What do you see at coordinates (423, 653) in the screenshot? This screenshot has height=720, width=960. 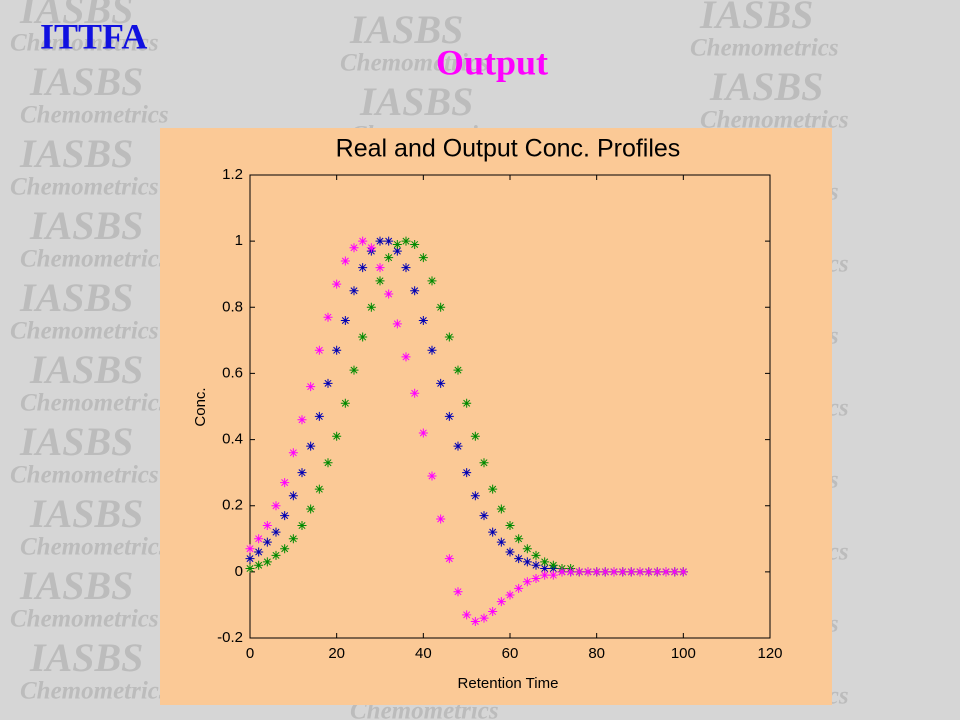 I see `x-tick-label: 40` at bounding box center [423, 653].